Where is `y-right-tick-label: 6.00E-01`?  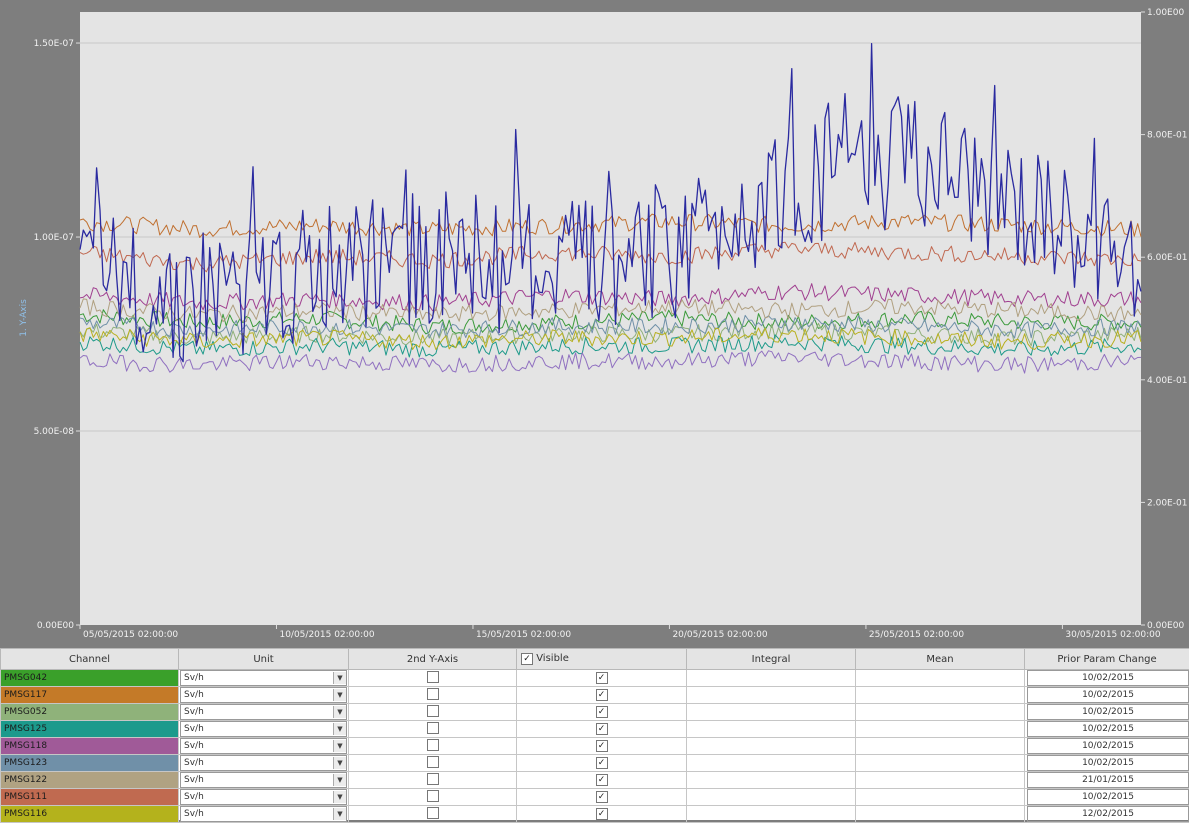 y-right-tick-label: 6.00E-01 is located at coordinates (1167, 258).